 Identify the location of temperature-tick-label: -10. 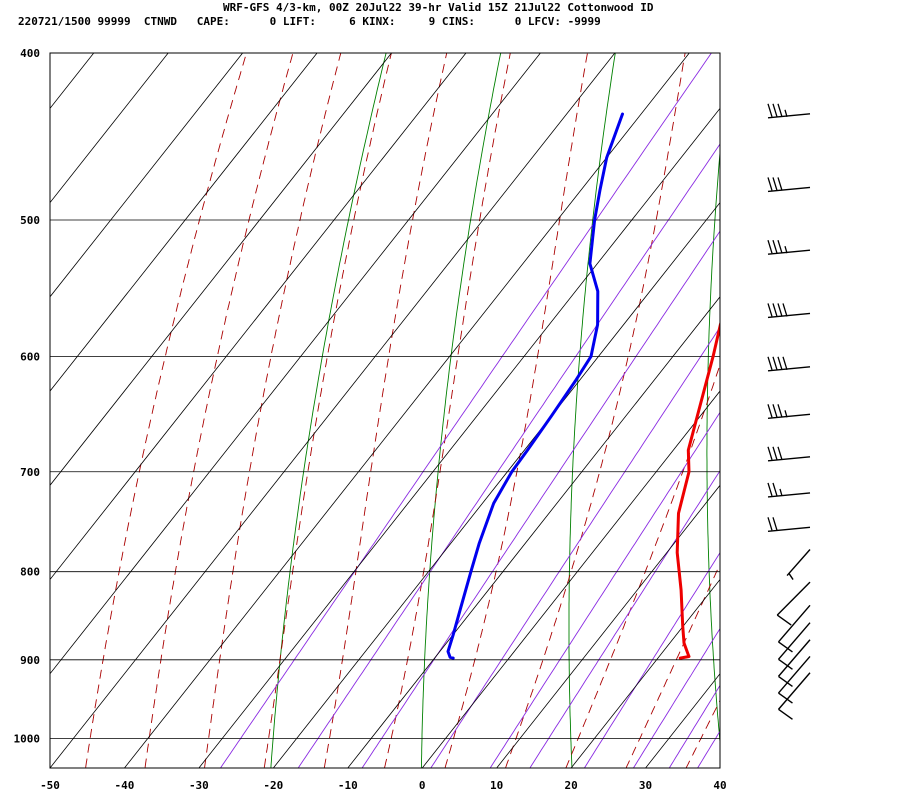
(348, 785).